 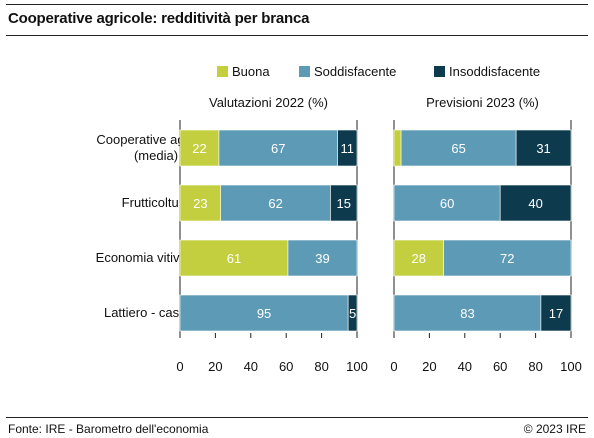 I want to click on copyright-note: © 2023 IRE, so click(x=554, y=429).